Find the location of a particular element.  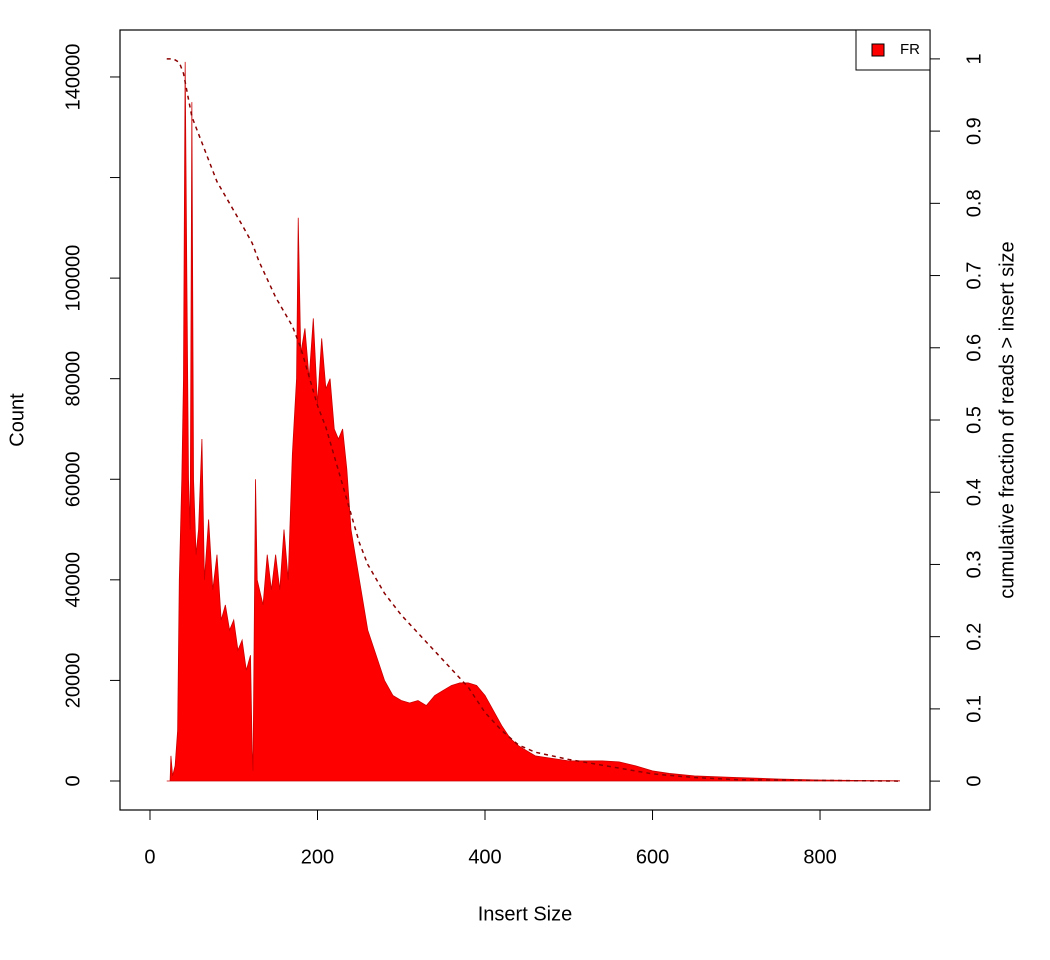

y-tick-label: 80000 is located at coordinates (73, 379).